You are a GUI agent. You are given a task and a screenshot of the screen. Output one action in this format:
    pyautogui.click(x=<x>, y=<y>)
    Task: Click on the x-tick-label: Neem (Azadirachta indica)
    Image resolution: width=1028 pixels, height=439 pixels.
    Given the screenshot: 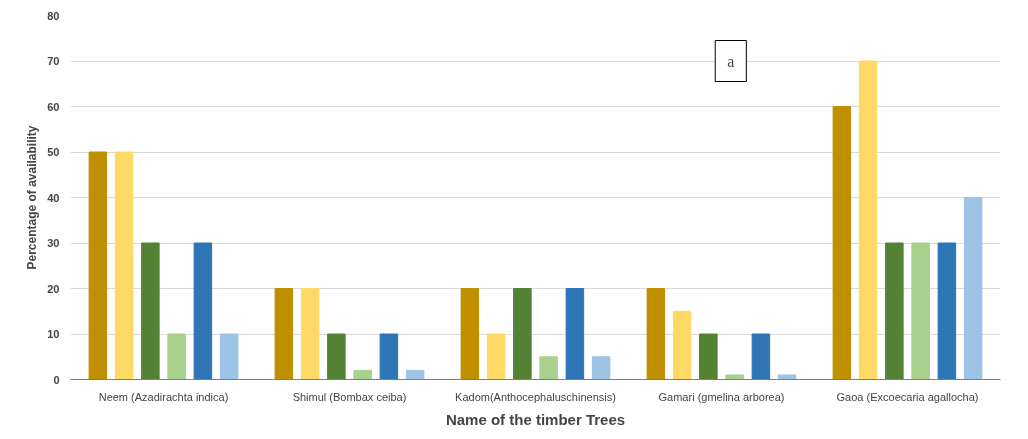 What is the action you would take?
    pyautogui.click(x=163, y=396)
    